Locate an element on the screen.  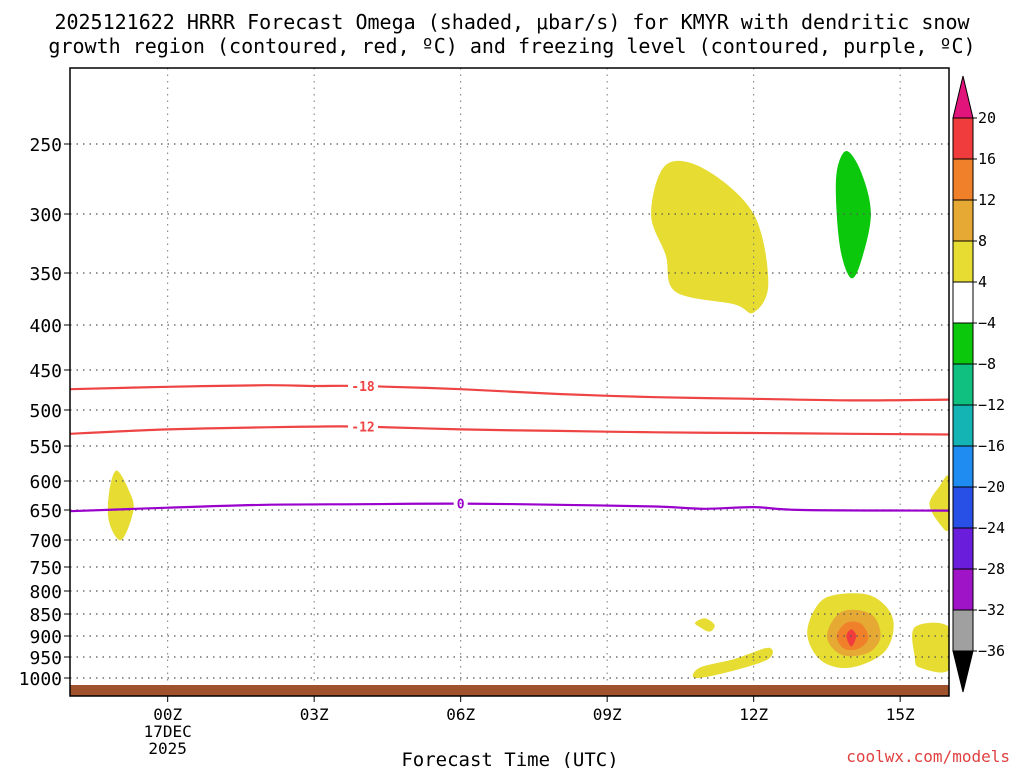
x-tick-label: 09Z is located at coordinates (607, 714).